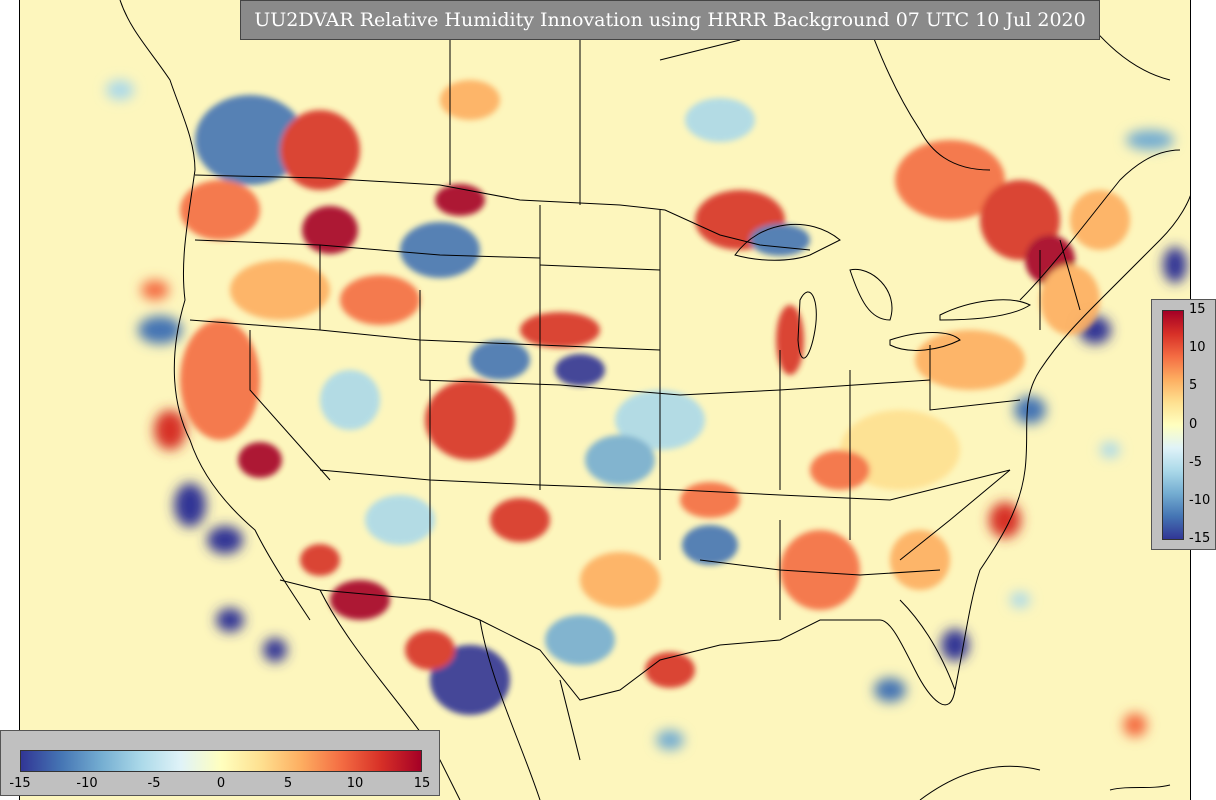 The height and width of the screenshot is (800, 1216). I want to click on horizontal-colorbar-tick: -10, so click(87, 783).